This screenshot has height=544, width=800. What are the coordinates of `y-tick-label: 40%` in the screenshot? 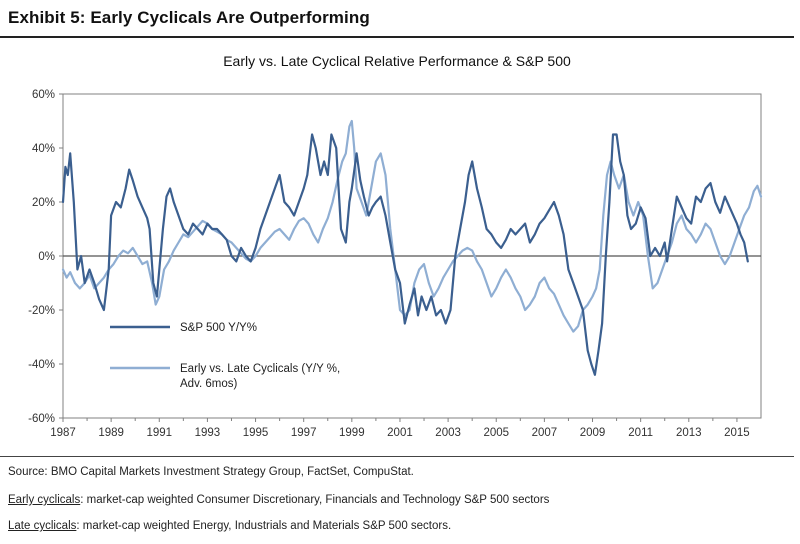 It's located at (43, 149).